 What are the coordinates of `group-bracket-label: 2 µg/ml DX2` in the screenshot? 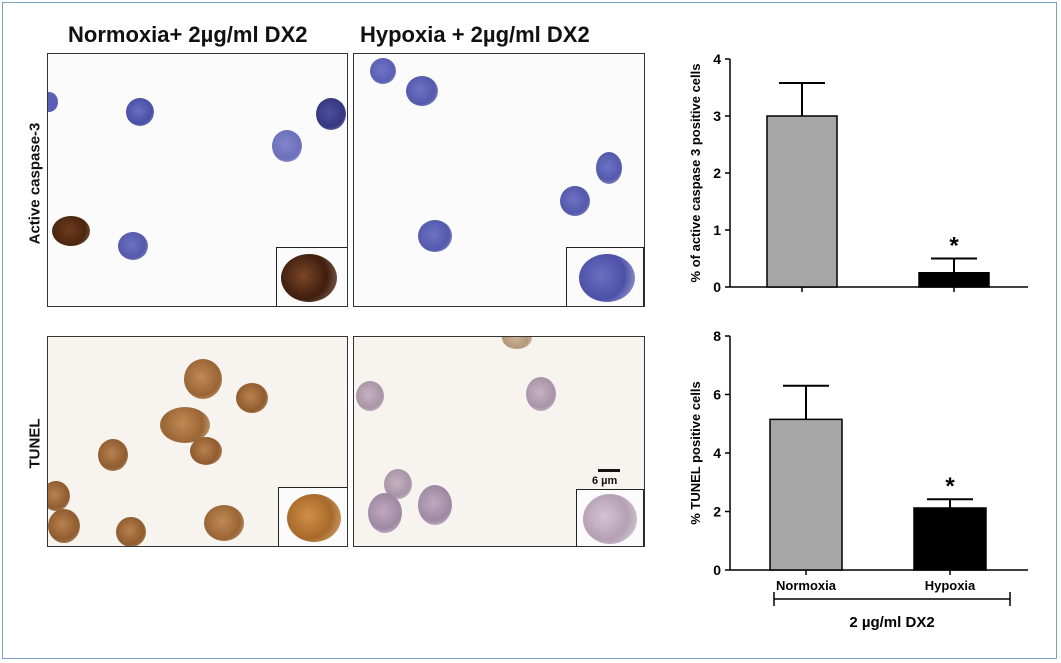 It's located at (891, 622).